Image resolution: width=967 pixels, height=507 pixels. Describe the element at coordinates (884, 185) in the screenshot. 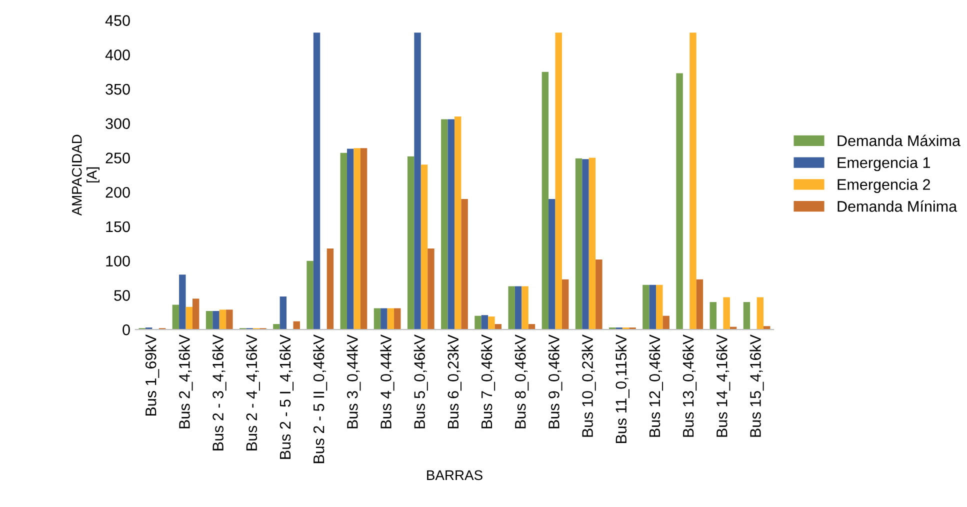

I see `legend-label: Emergencia 2` at that location.